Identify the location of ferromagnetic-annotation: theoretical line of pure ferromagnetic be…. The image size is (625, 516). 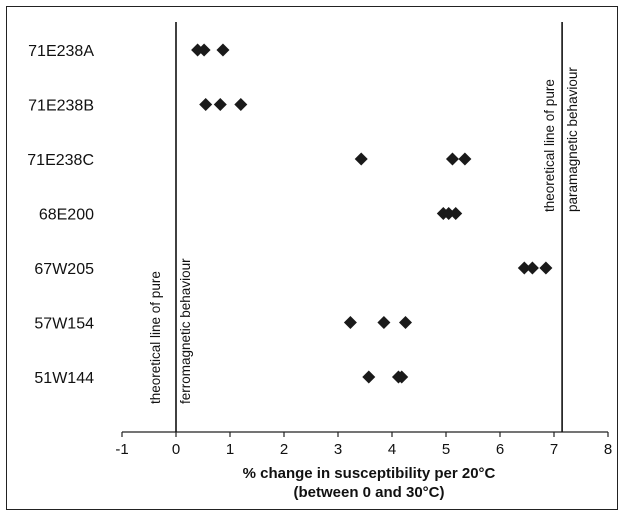
(170, 331).